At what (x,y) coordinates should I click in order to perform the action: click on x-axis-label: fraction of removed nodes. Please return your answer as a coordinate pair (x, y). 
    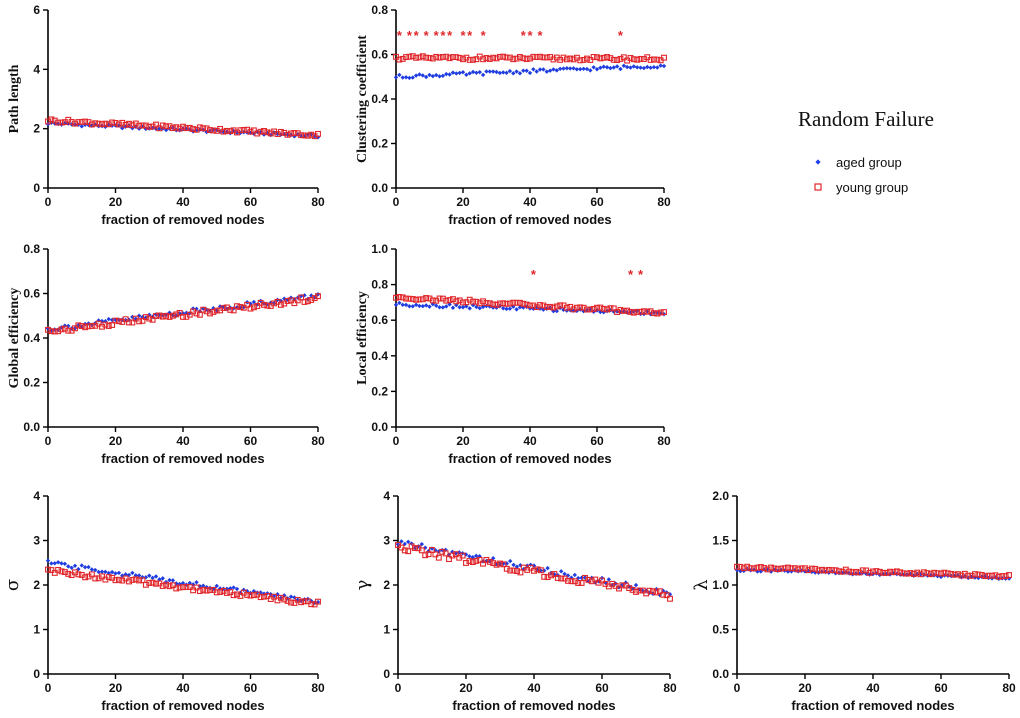
    Looking at the image, I should click on (533, 705).